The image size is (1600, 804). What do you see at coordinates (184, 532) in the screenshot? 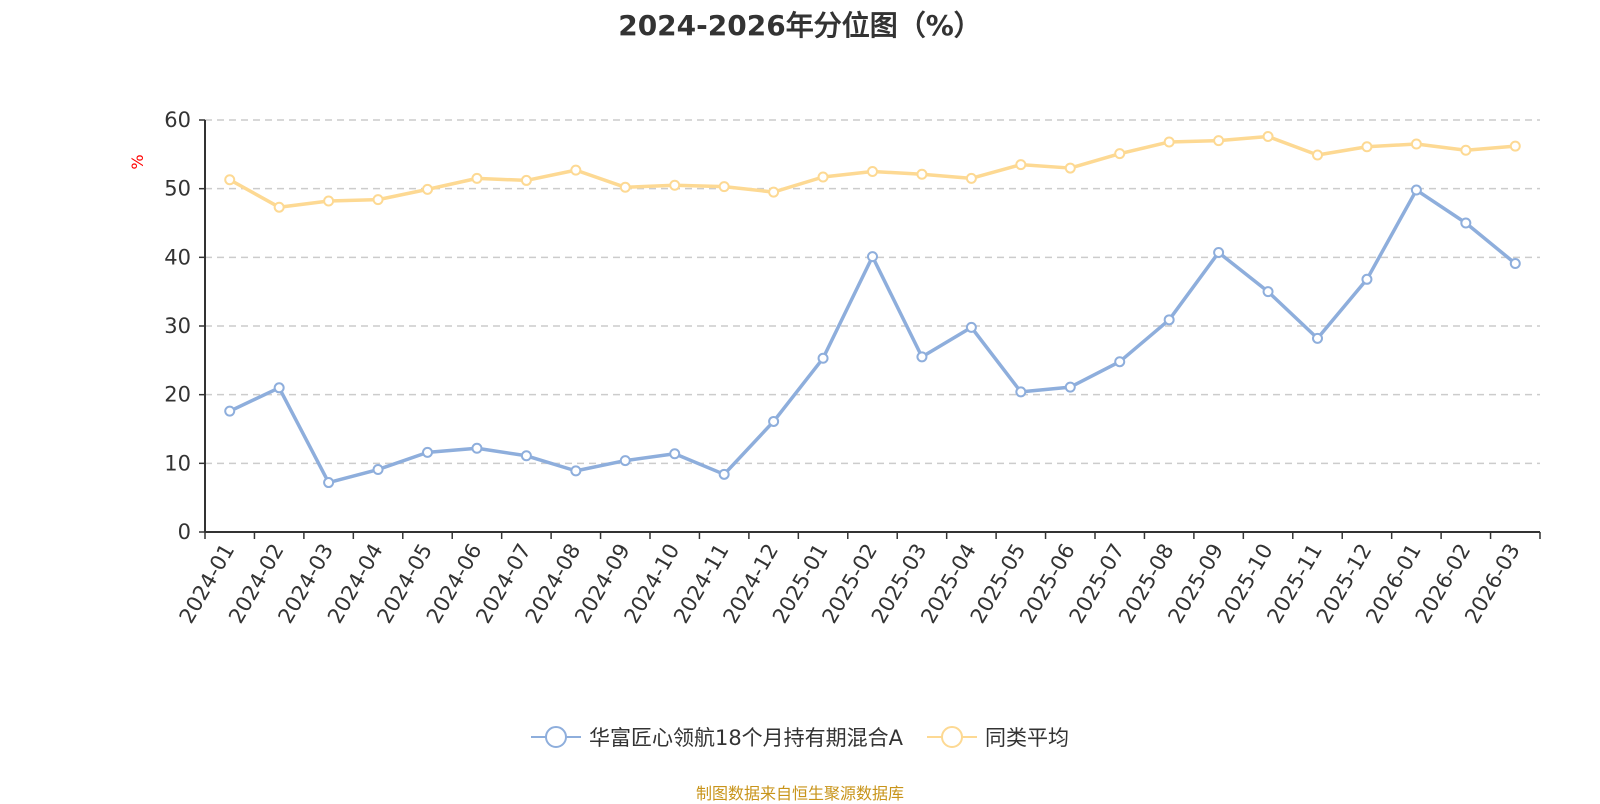
I see `y-tick-label: 0` at bounding box center [184, 532].